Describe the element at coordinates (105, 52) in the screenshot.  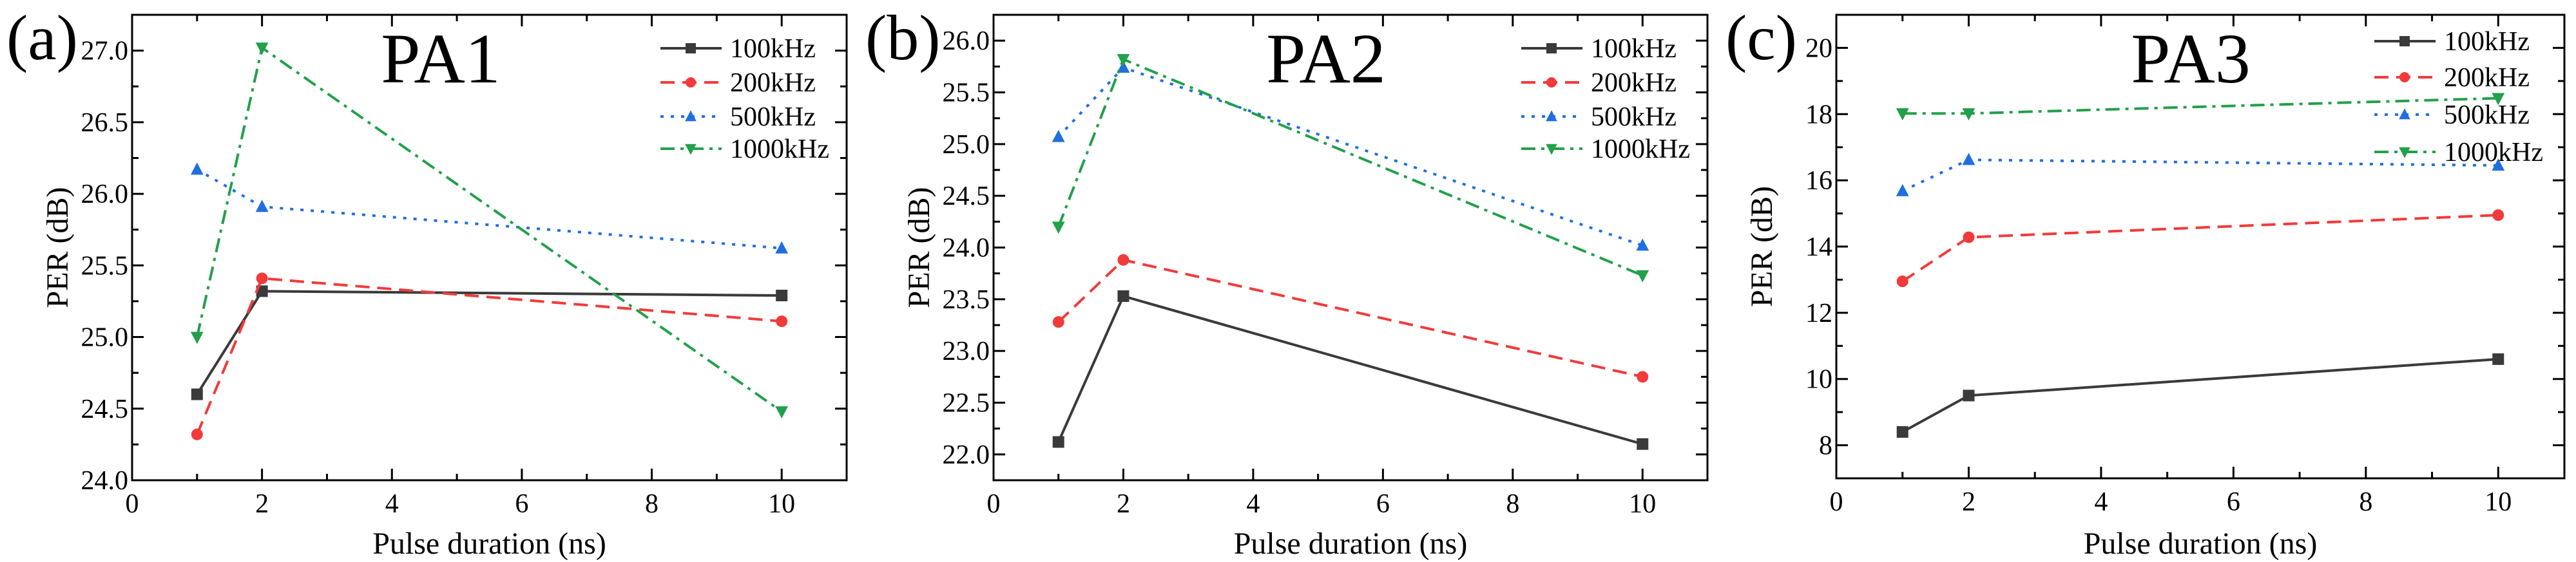
I see `y-tick-label: 27.0` at that location.